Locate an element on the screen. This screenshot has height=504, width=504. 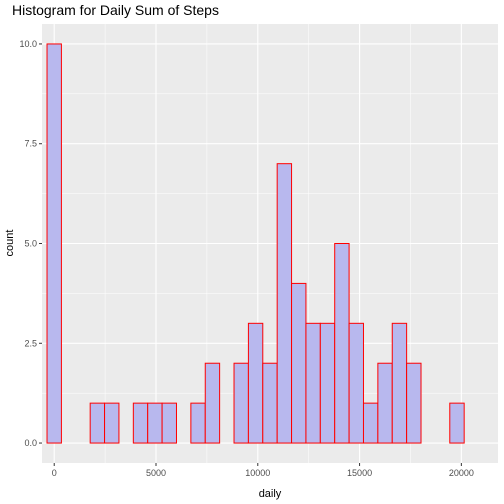
y-axis: 0.0 2.5 5.0 7.5 10.0 is located at coordinates (30, 243).